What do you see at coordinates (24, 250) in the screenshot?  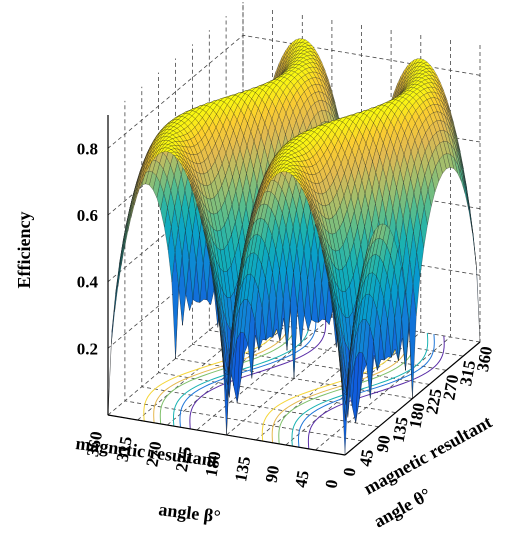 I see `z-axis-label: Efficiency` at bounding box center [24, 250].